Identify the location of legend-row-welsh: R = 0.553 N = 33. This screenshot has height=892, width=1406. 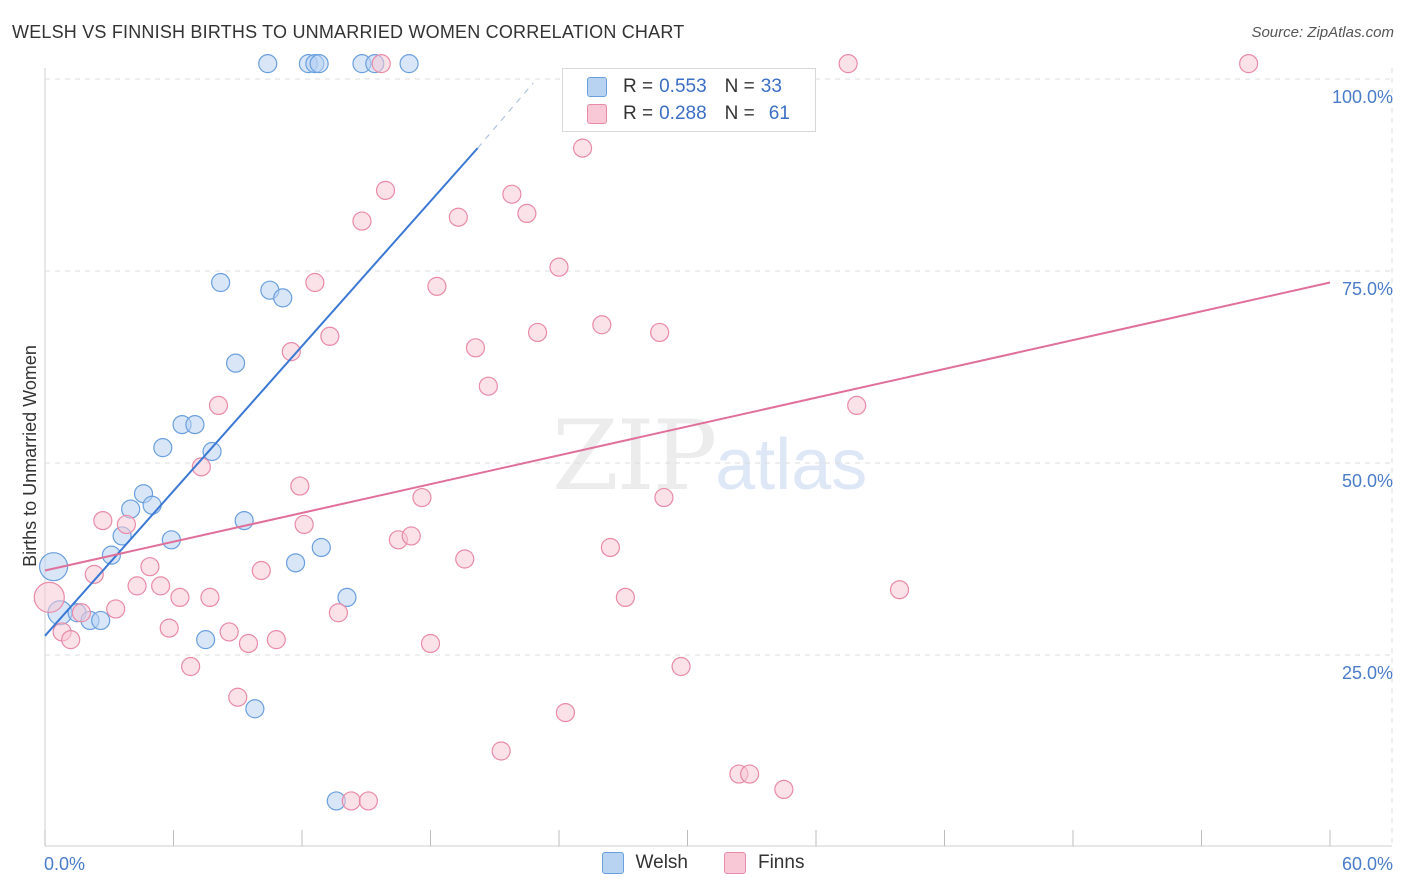
(684, 87).